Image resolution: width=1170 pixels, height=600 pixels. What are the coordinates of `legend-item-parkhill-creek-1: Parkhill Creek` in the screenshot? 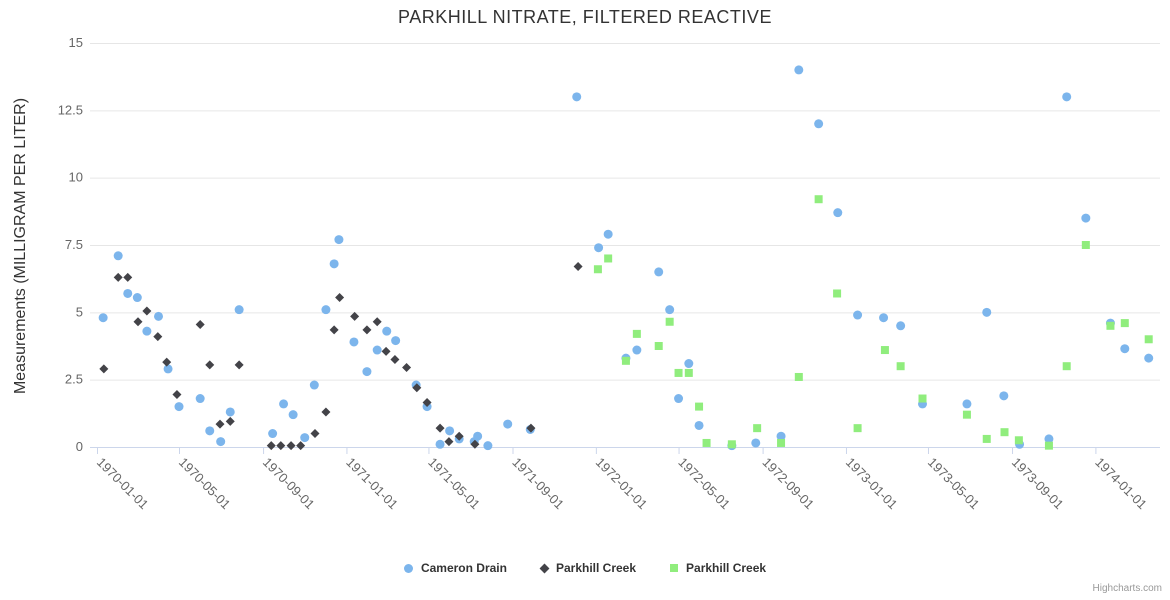 It's located at (587, 568).